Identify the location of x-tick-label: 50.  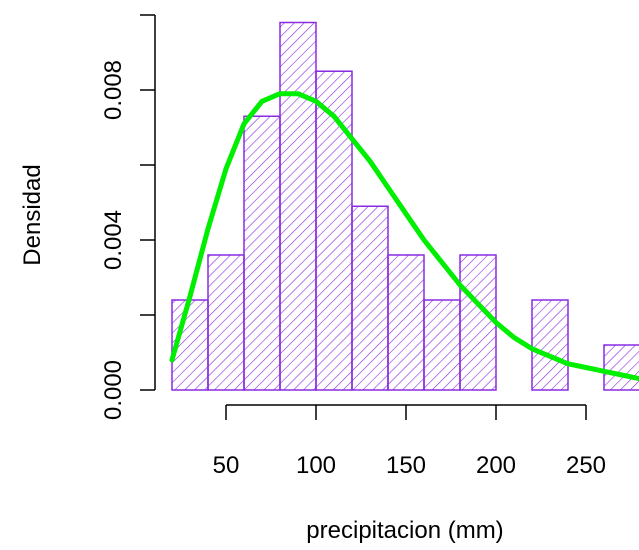
(226, 465).